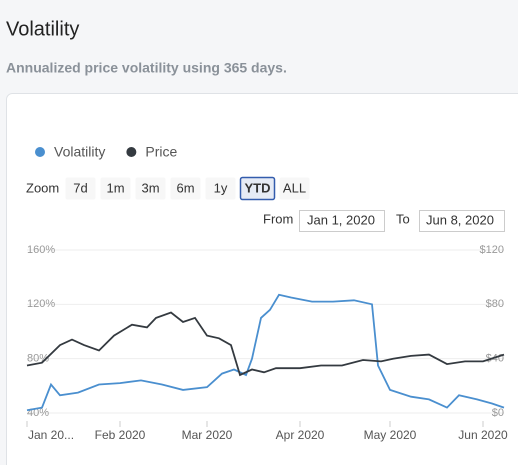 The image size is (518, 465). Describe the element at coordinates (79, 152) in the screenshot. I see `legend-label: Volatility` at that location.